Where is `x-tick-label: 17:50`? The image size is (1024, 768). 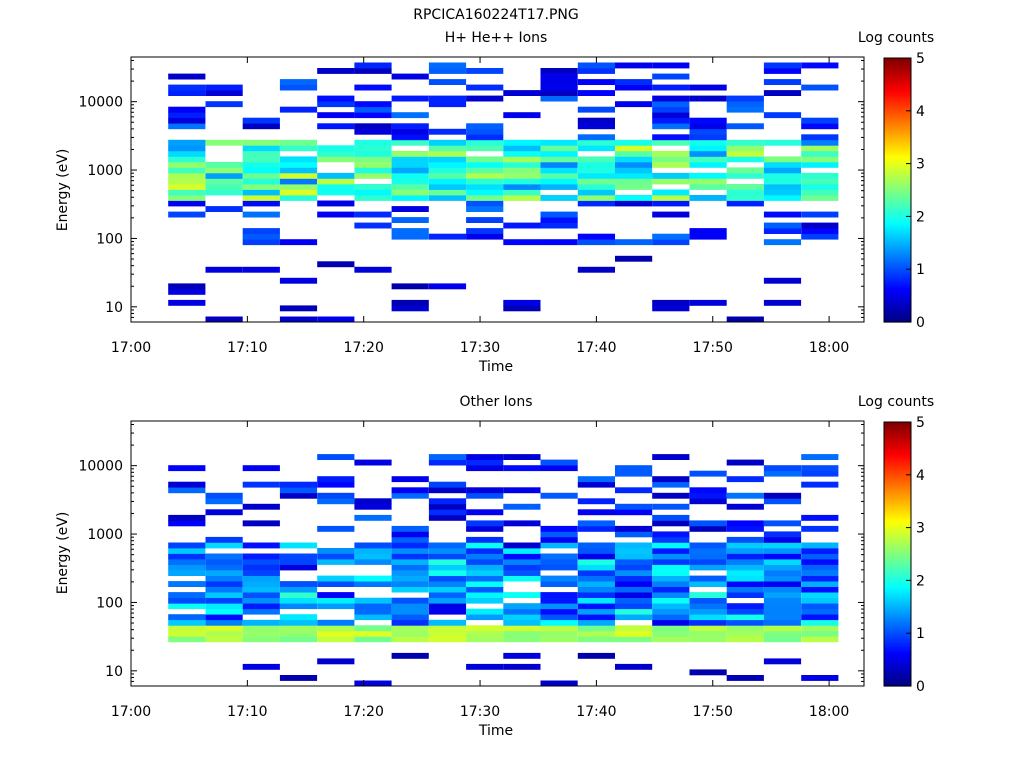
x-tick-label: 17:50 is located at coordinates (713, 712).